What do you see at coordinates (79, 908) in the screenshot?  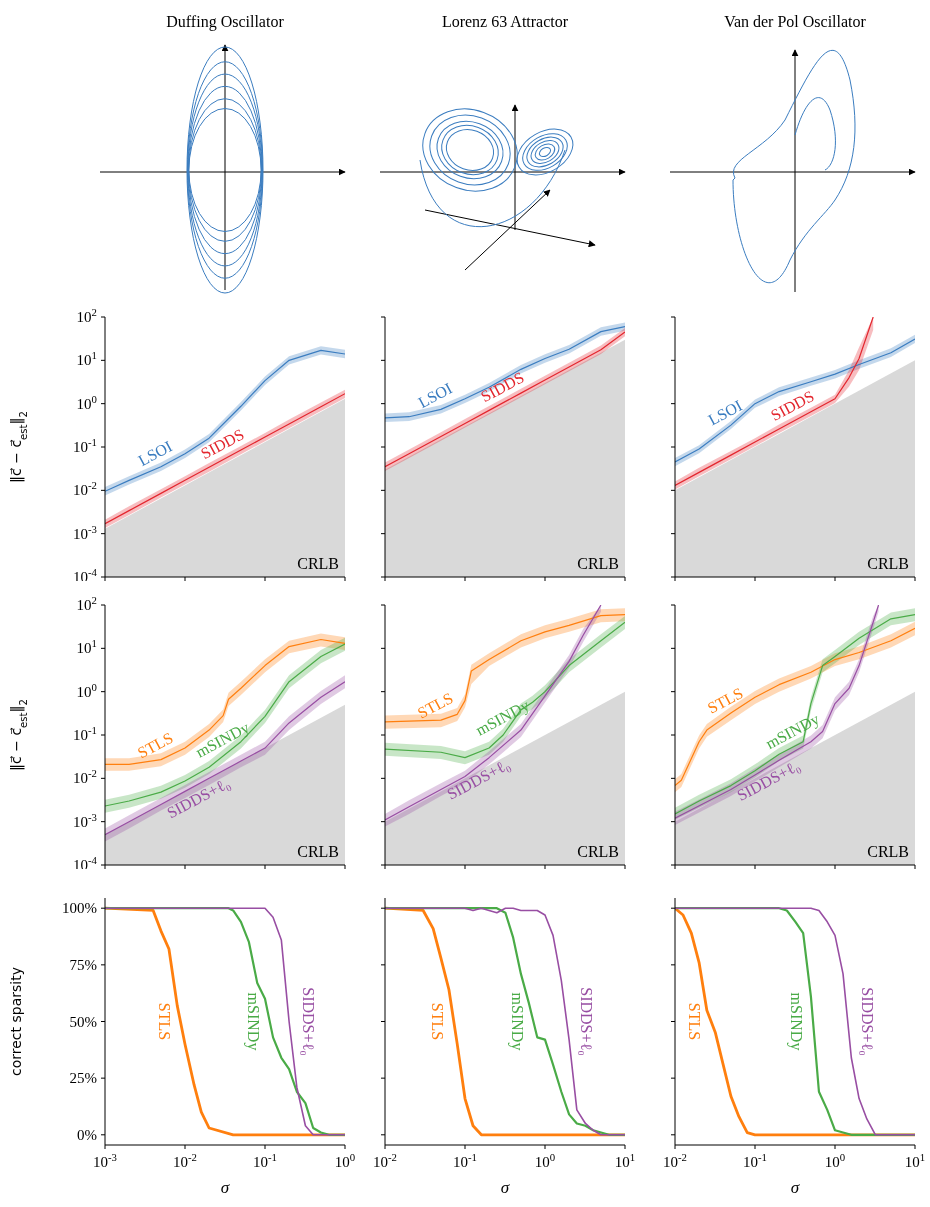 I see `y-tick-label: 100%` at bounding box center [79, 908].